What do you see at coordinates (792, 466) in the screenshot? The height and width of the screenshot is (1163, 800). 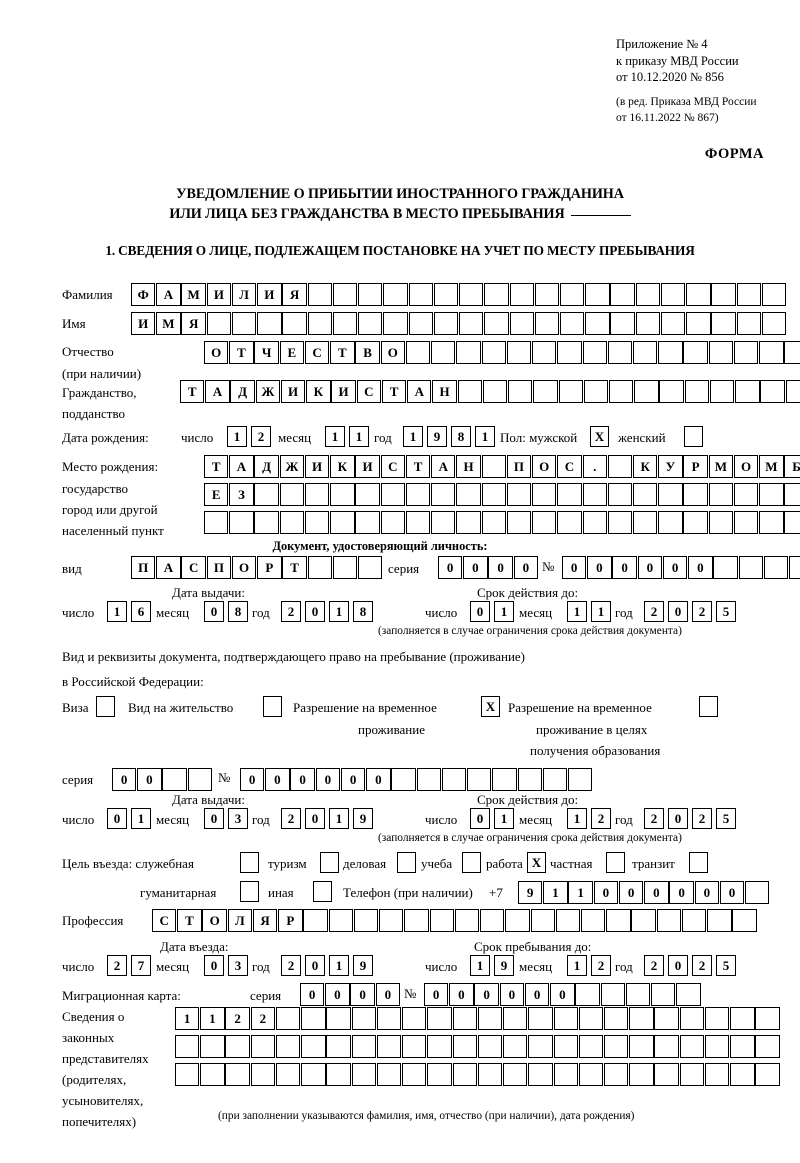 I see `char-cell: Б` at bounding box center [792, 466].